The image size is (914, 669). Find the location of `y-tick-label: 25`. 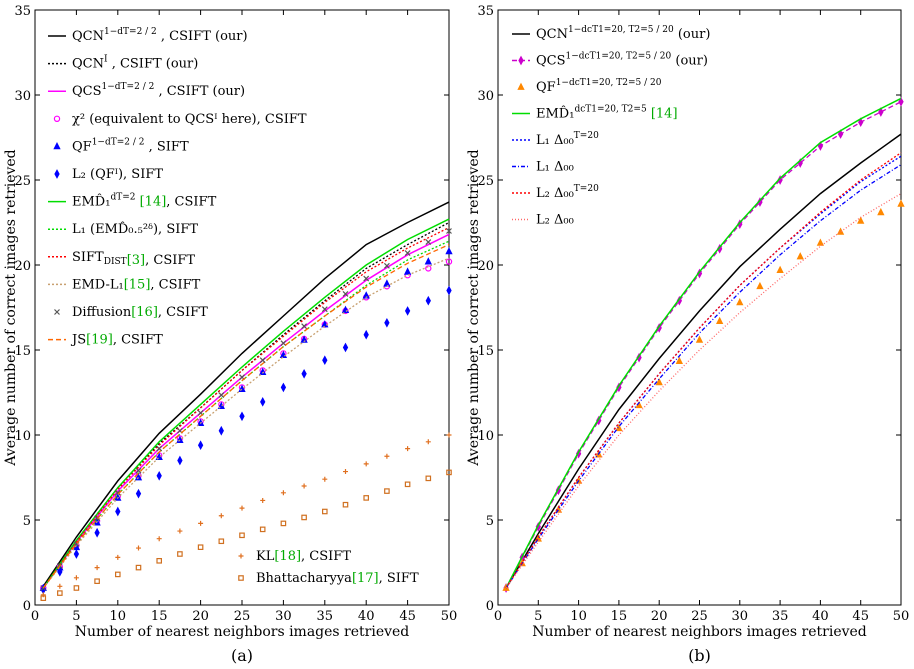

y-tick-label: 25 is located at coordinates (22, 181).